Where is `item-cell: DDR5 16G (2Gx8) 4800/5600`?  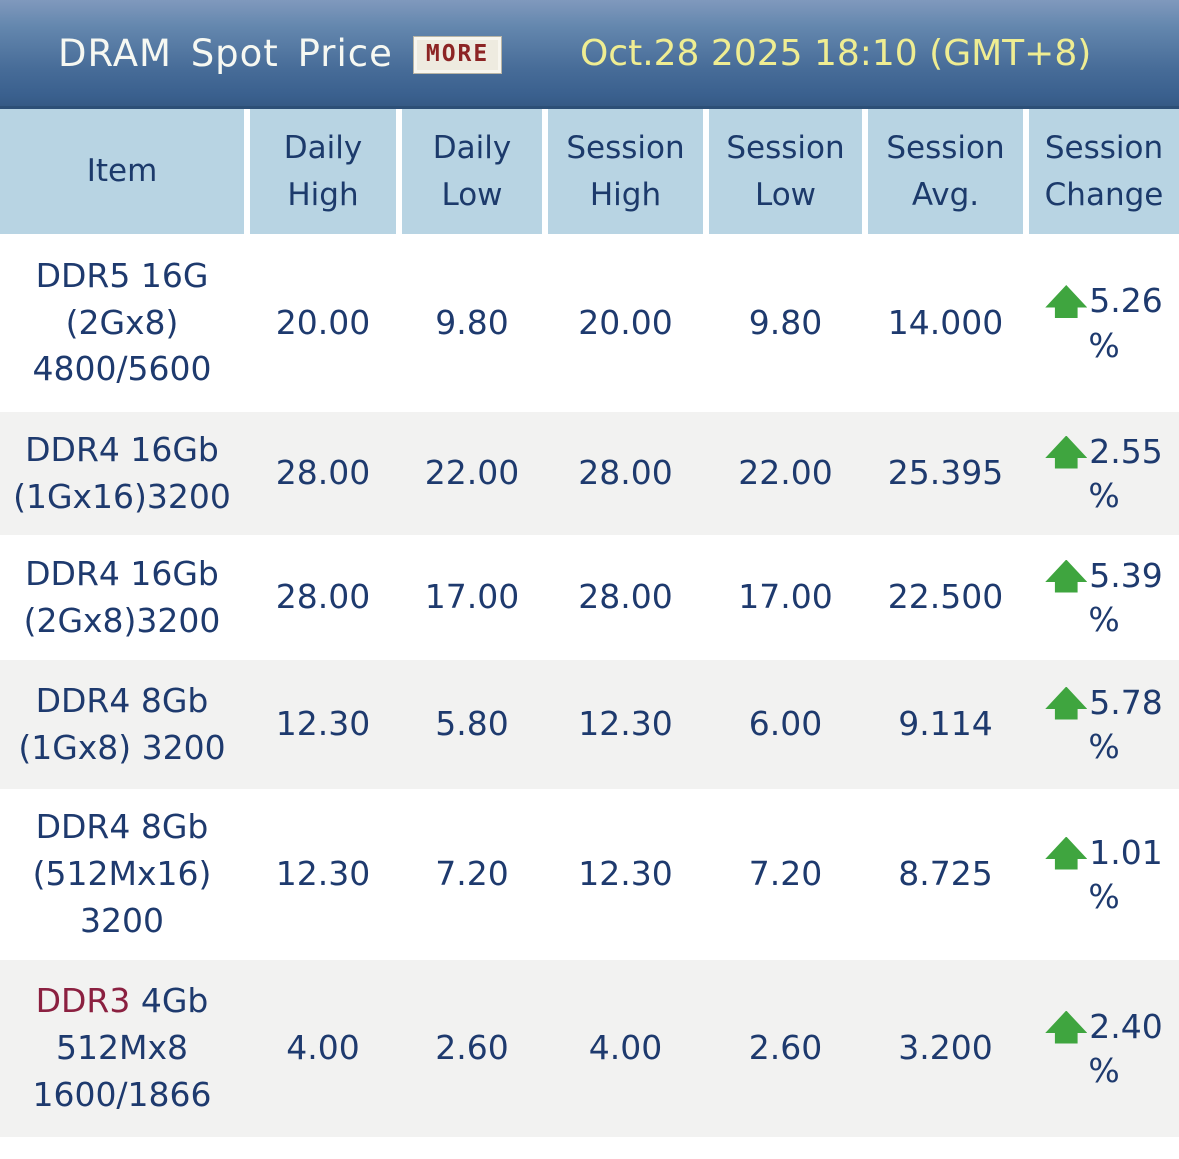 item-cell: DDR5 16G (2Gx8) 4800/5600 is located at coordinates (122, 322).